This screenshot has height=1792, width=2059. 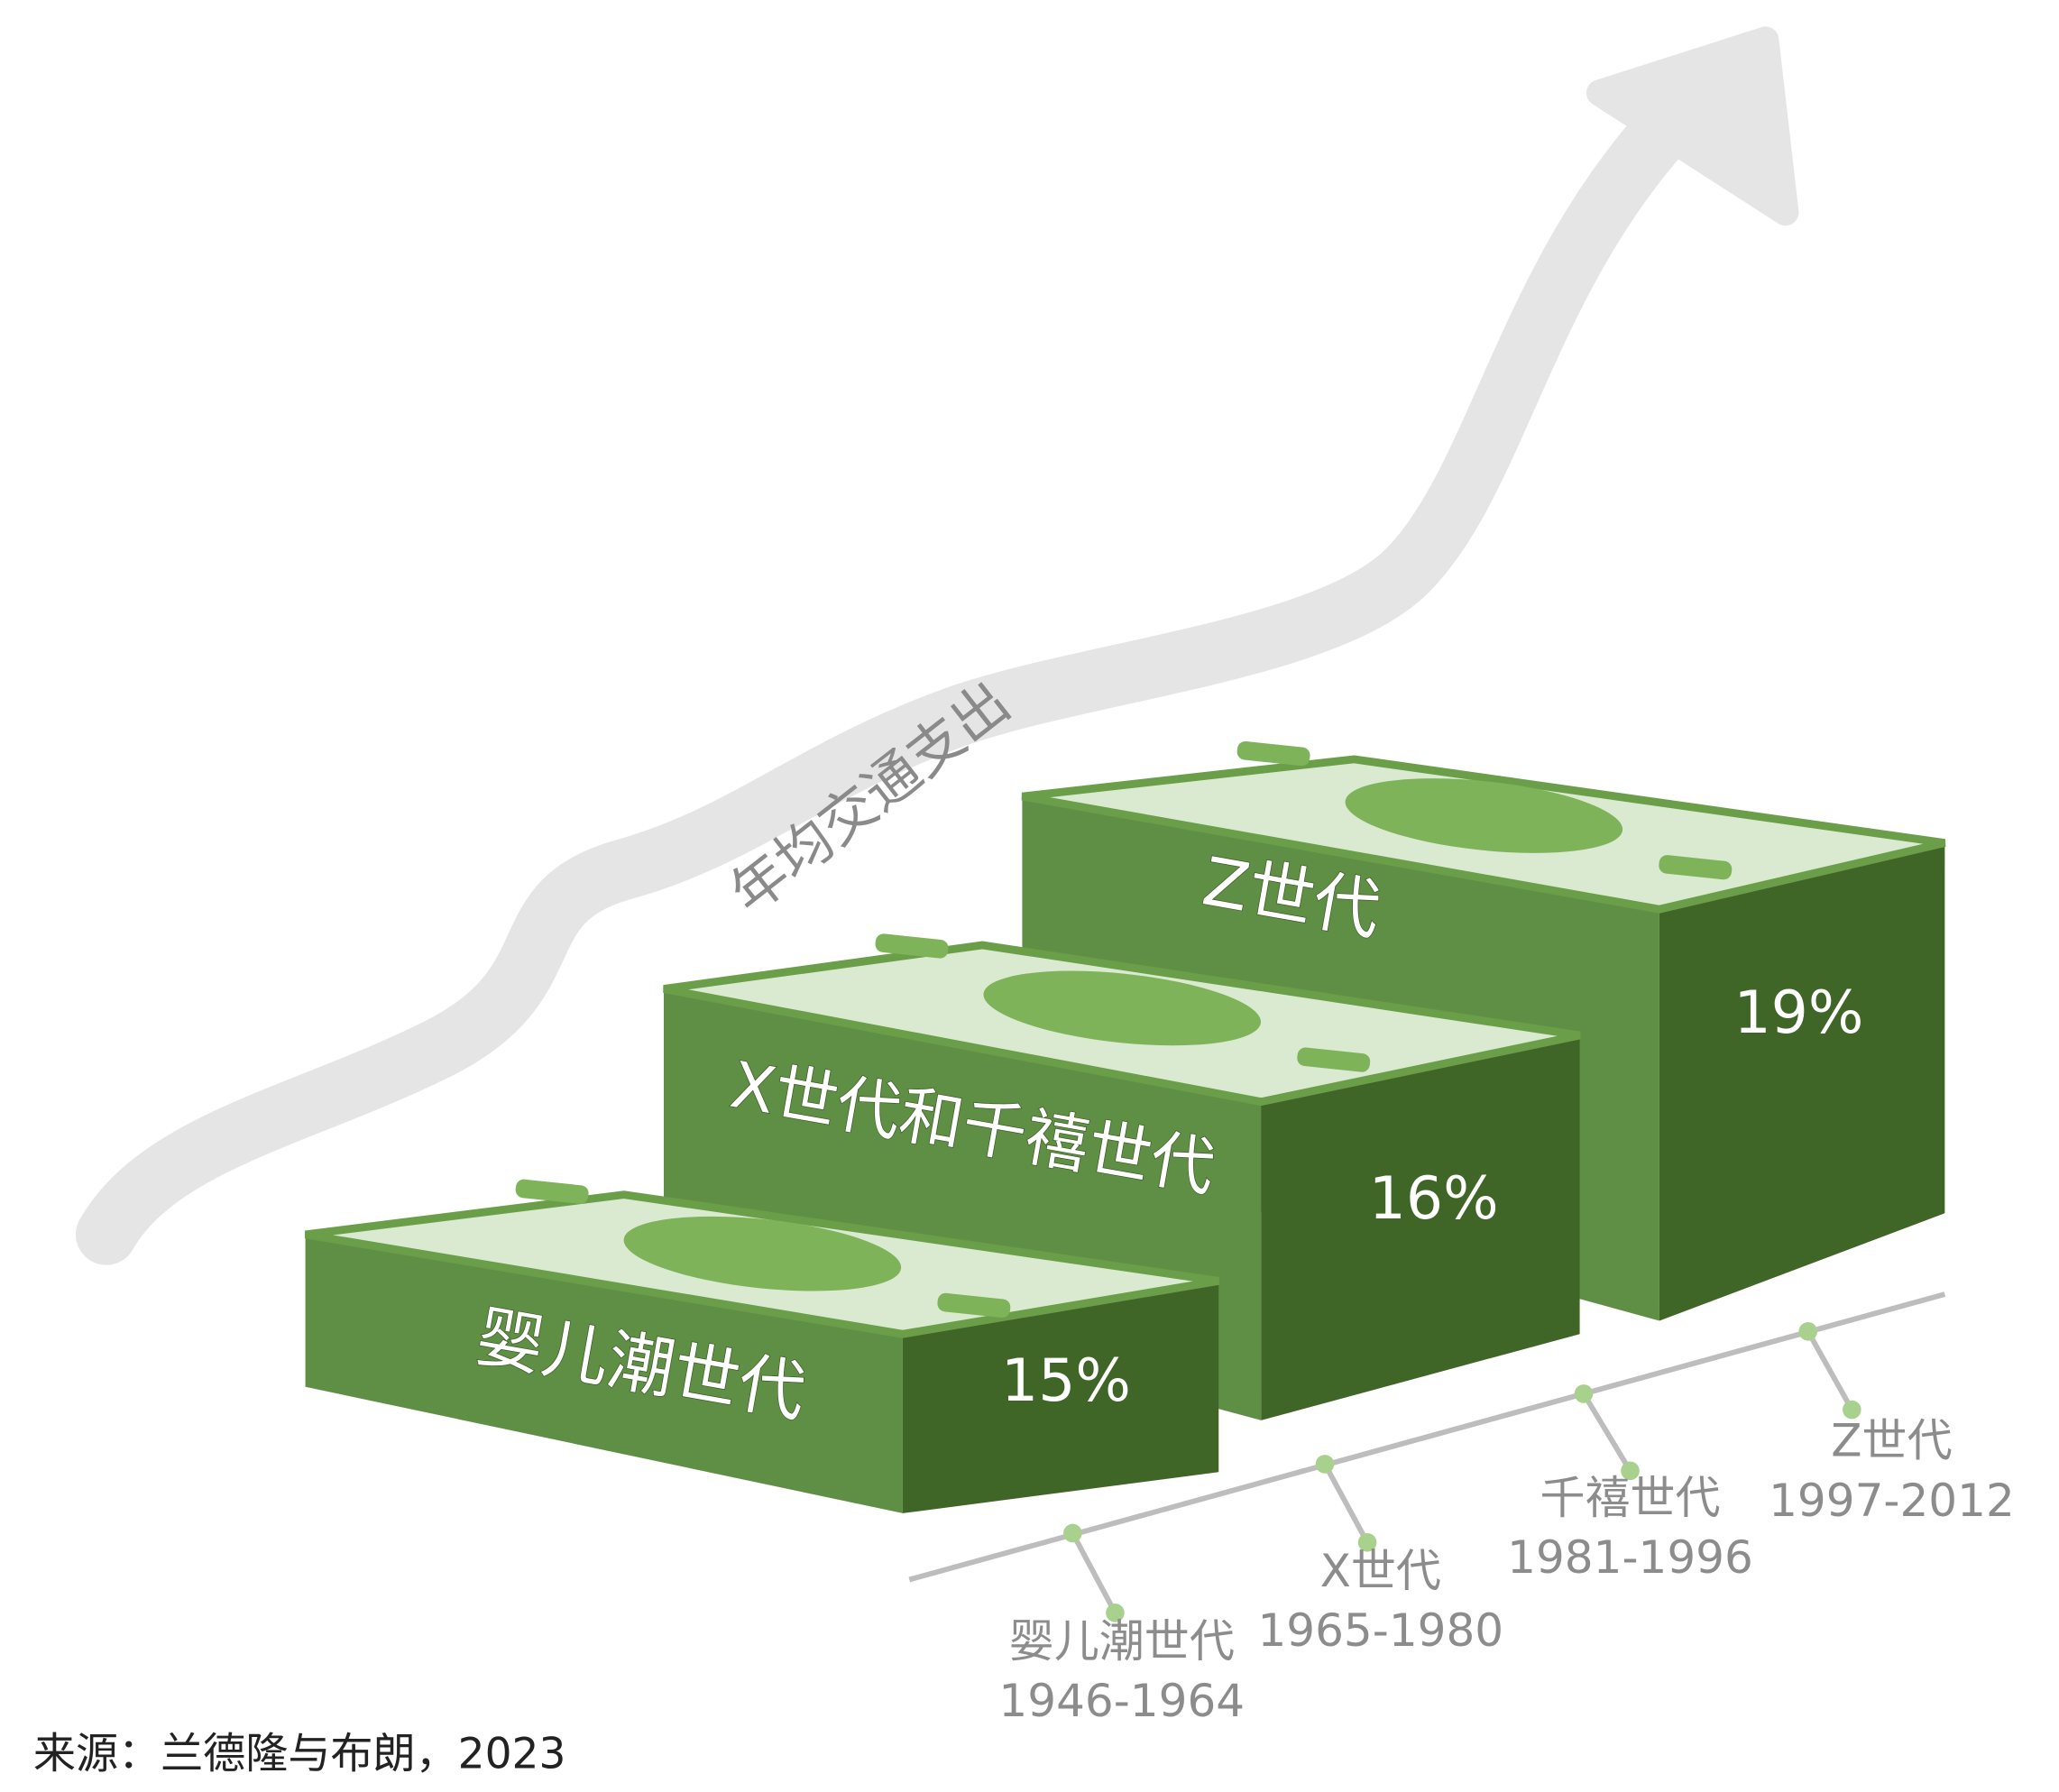 What do you see at coordinates (1427, 1437) in the screenshot?
I see `timeline-axis` at bounding box center [1427, 1437].